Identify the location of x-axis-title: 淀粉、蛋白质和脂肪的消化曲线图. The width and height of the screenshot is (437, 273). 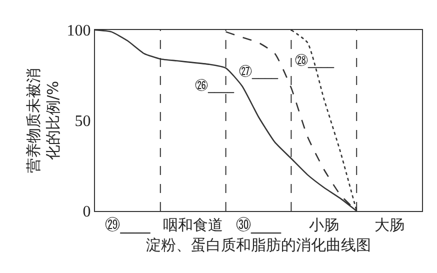
(258, 245).